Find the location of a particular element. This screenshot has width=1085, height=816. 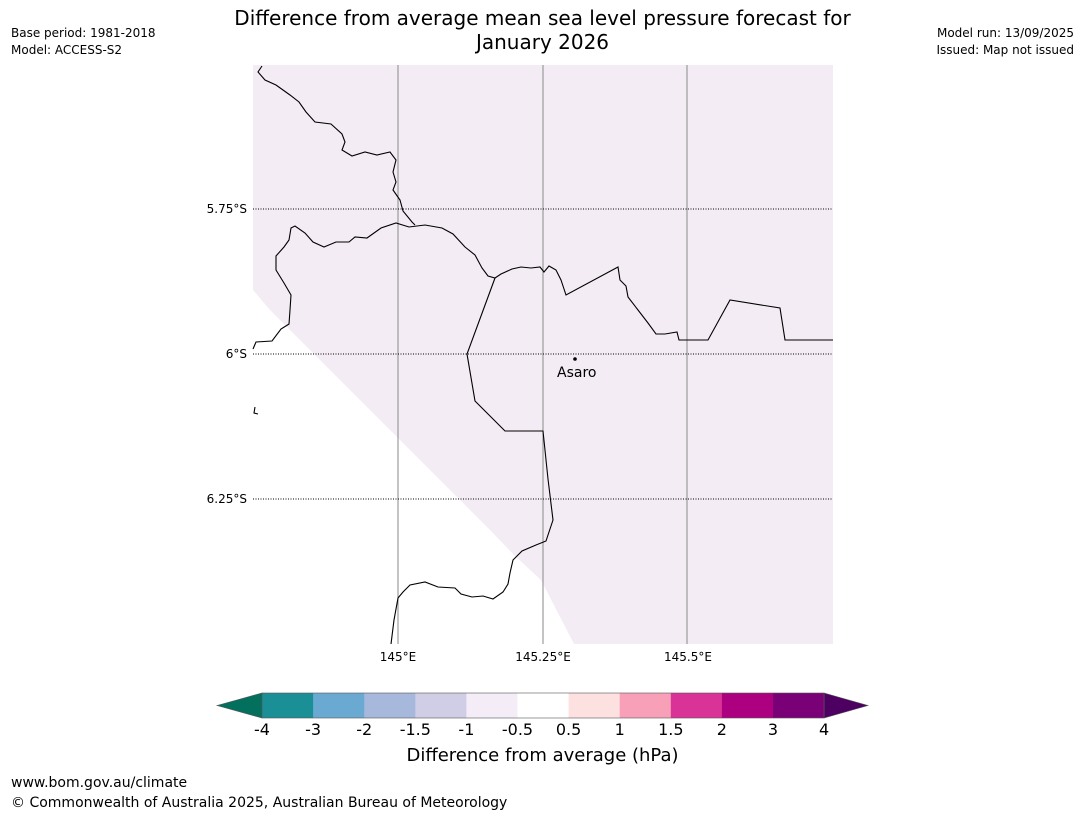

lon-label-145-5: 145.5°E is located at coordinates (688, 657).